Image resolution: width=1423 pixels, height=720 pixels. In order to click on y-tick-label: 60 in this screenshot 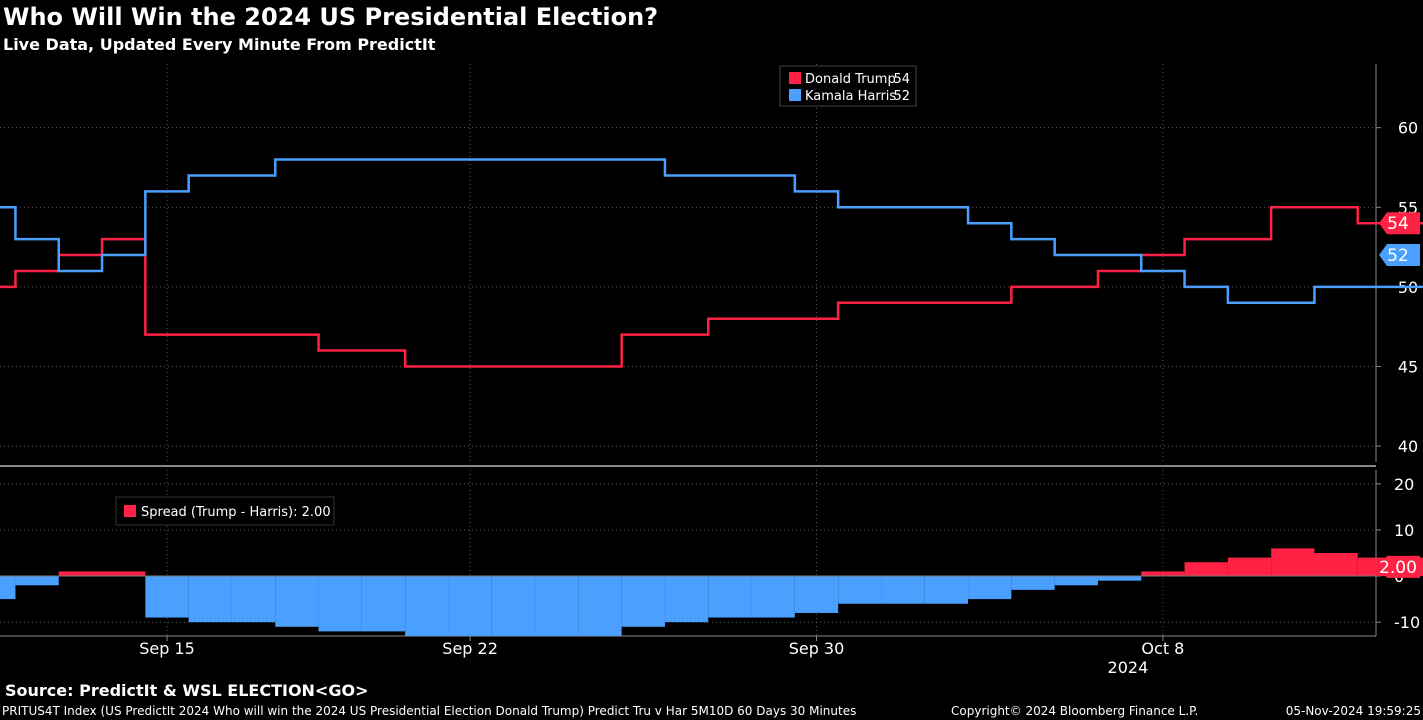, I will do `click(1408, 128)`.